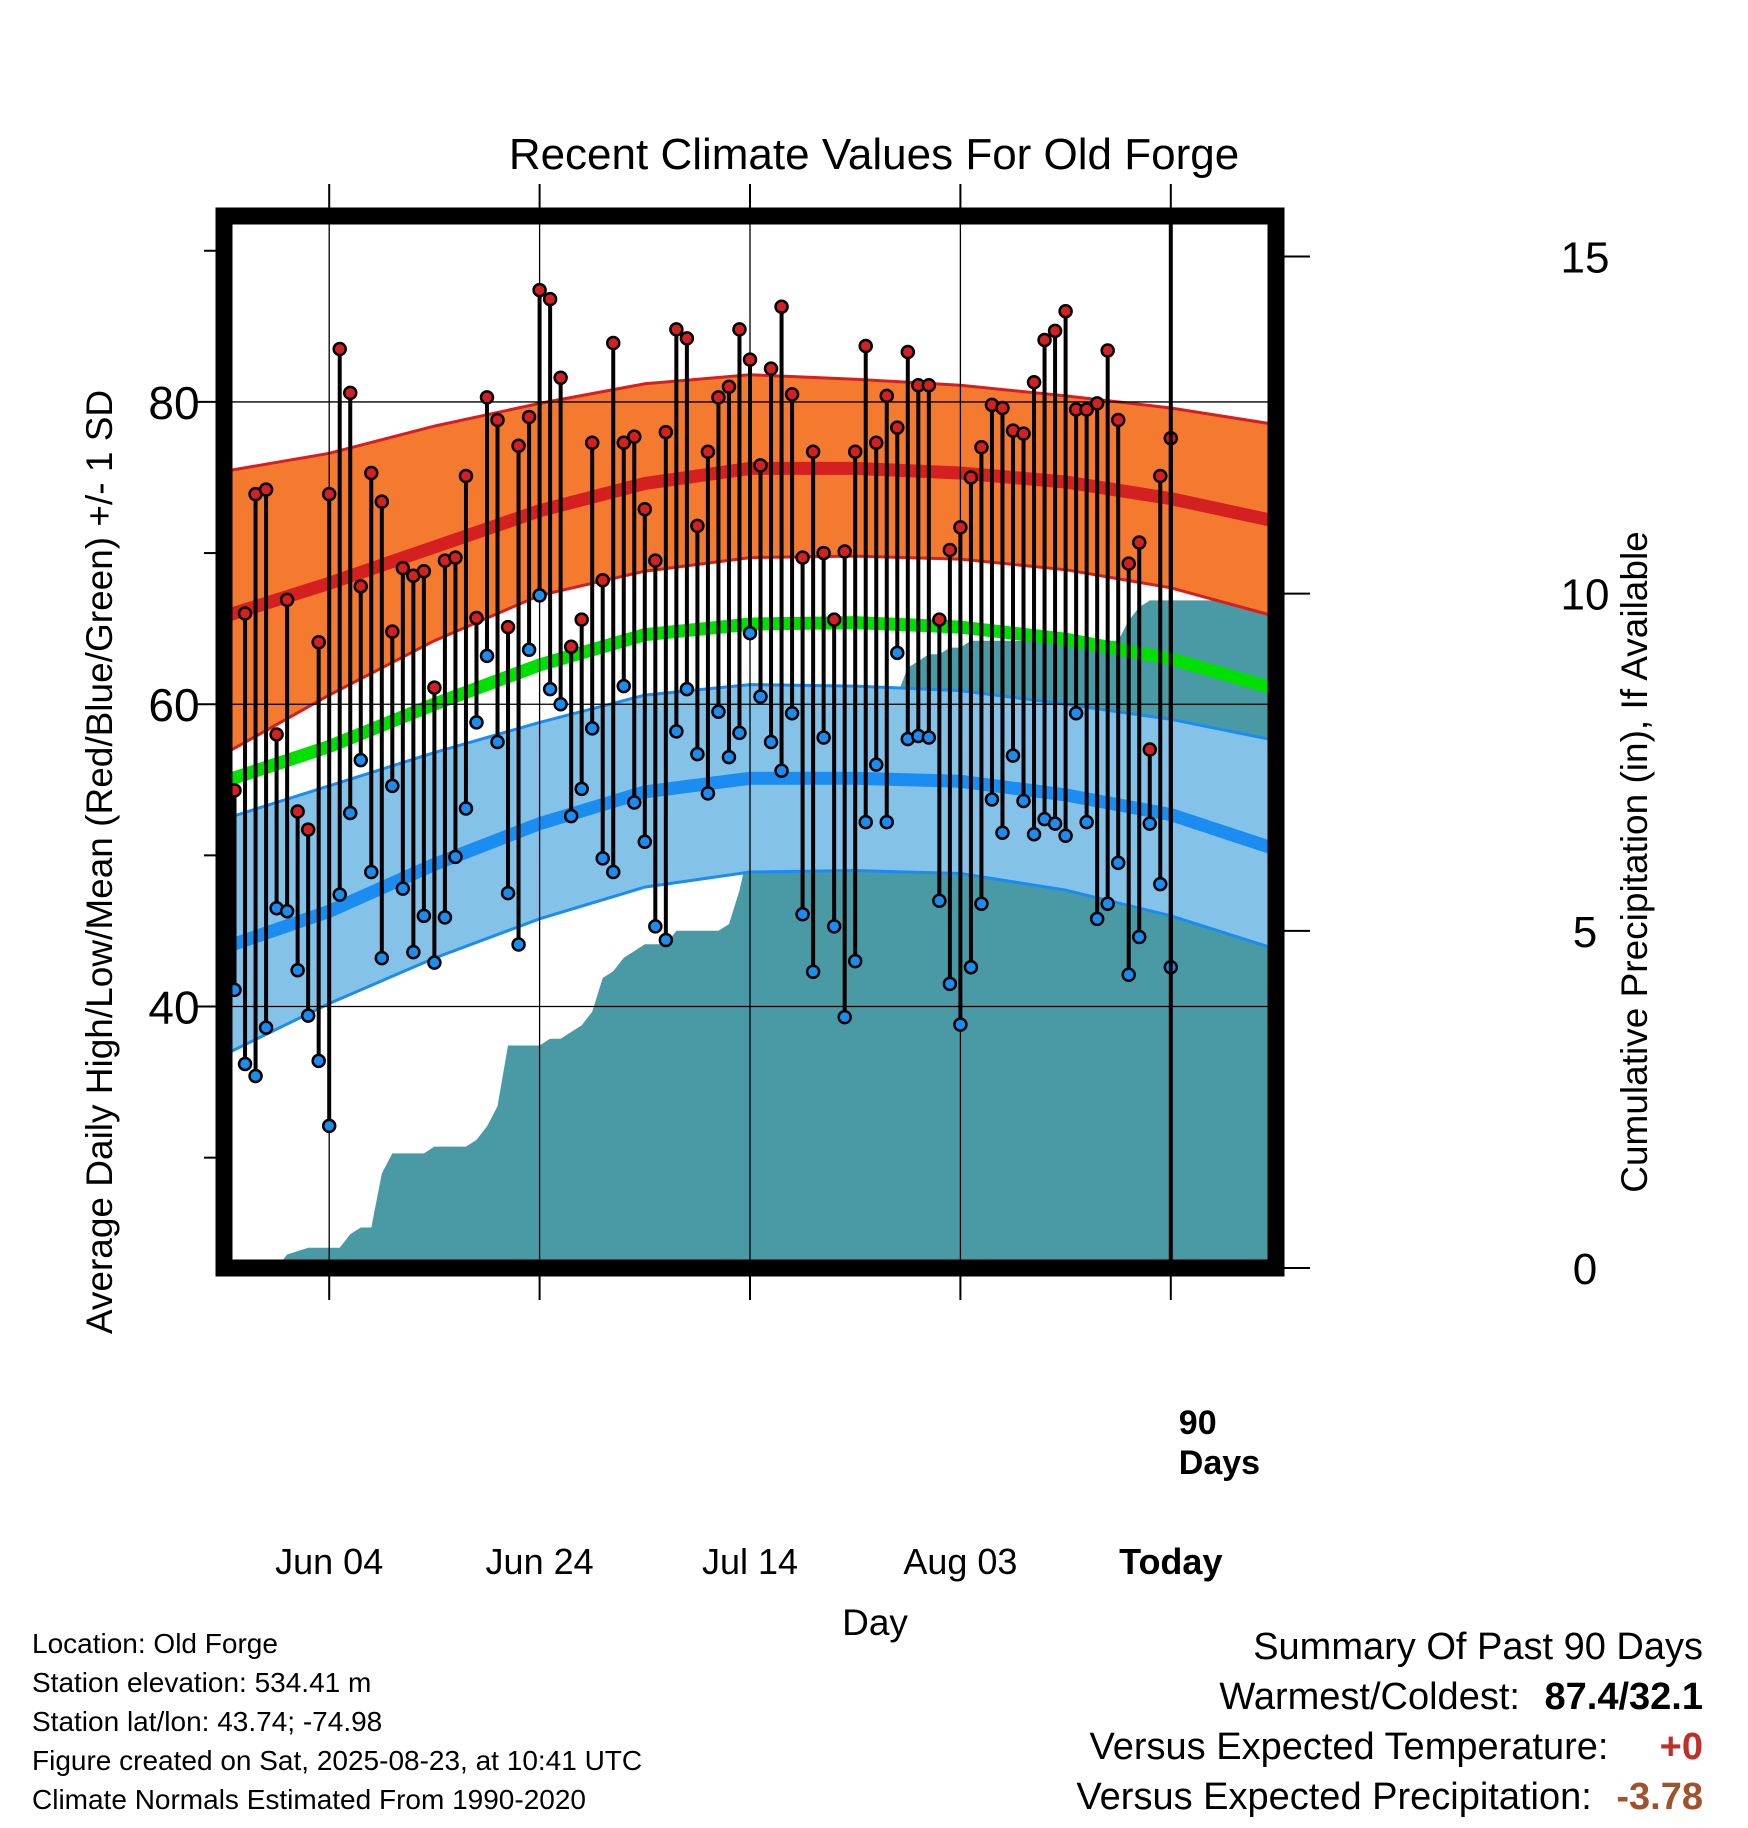  I want to click on location-text: Location: Old Forge, so click(155, 1643).